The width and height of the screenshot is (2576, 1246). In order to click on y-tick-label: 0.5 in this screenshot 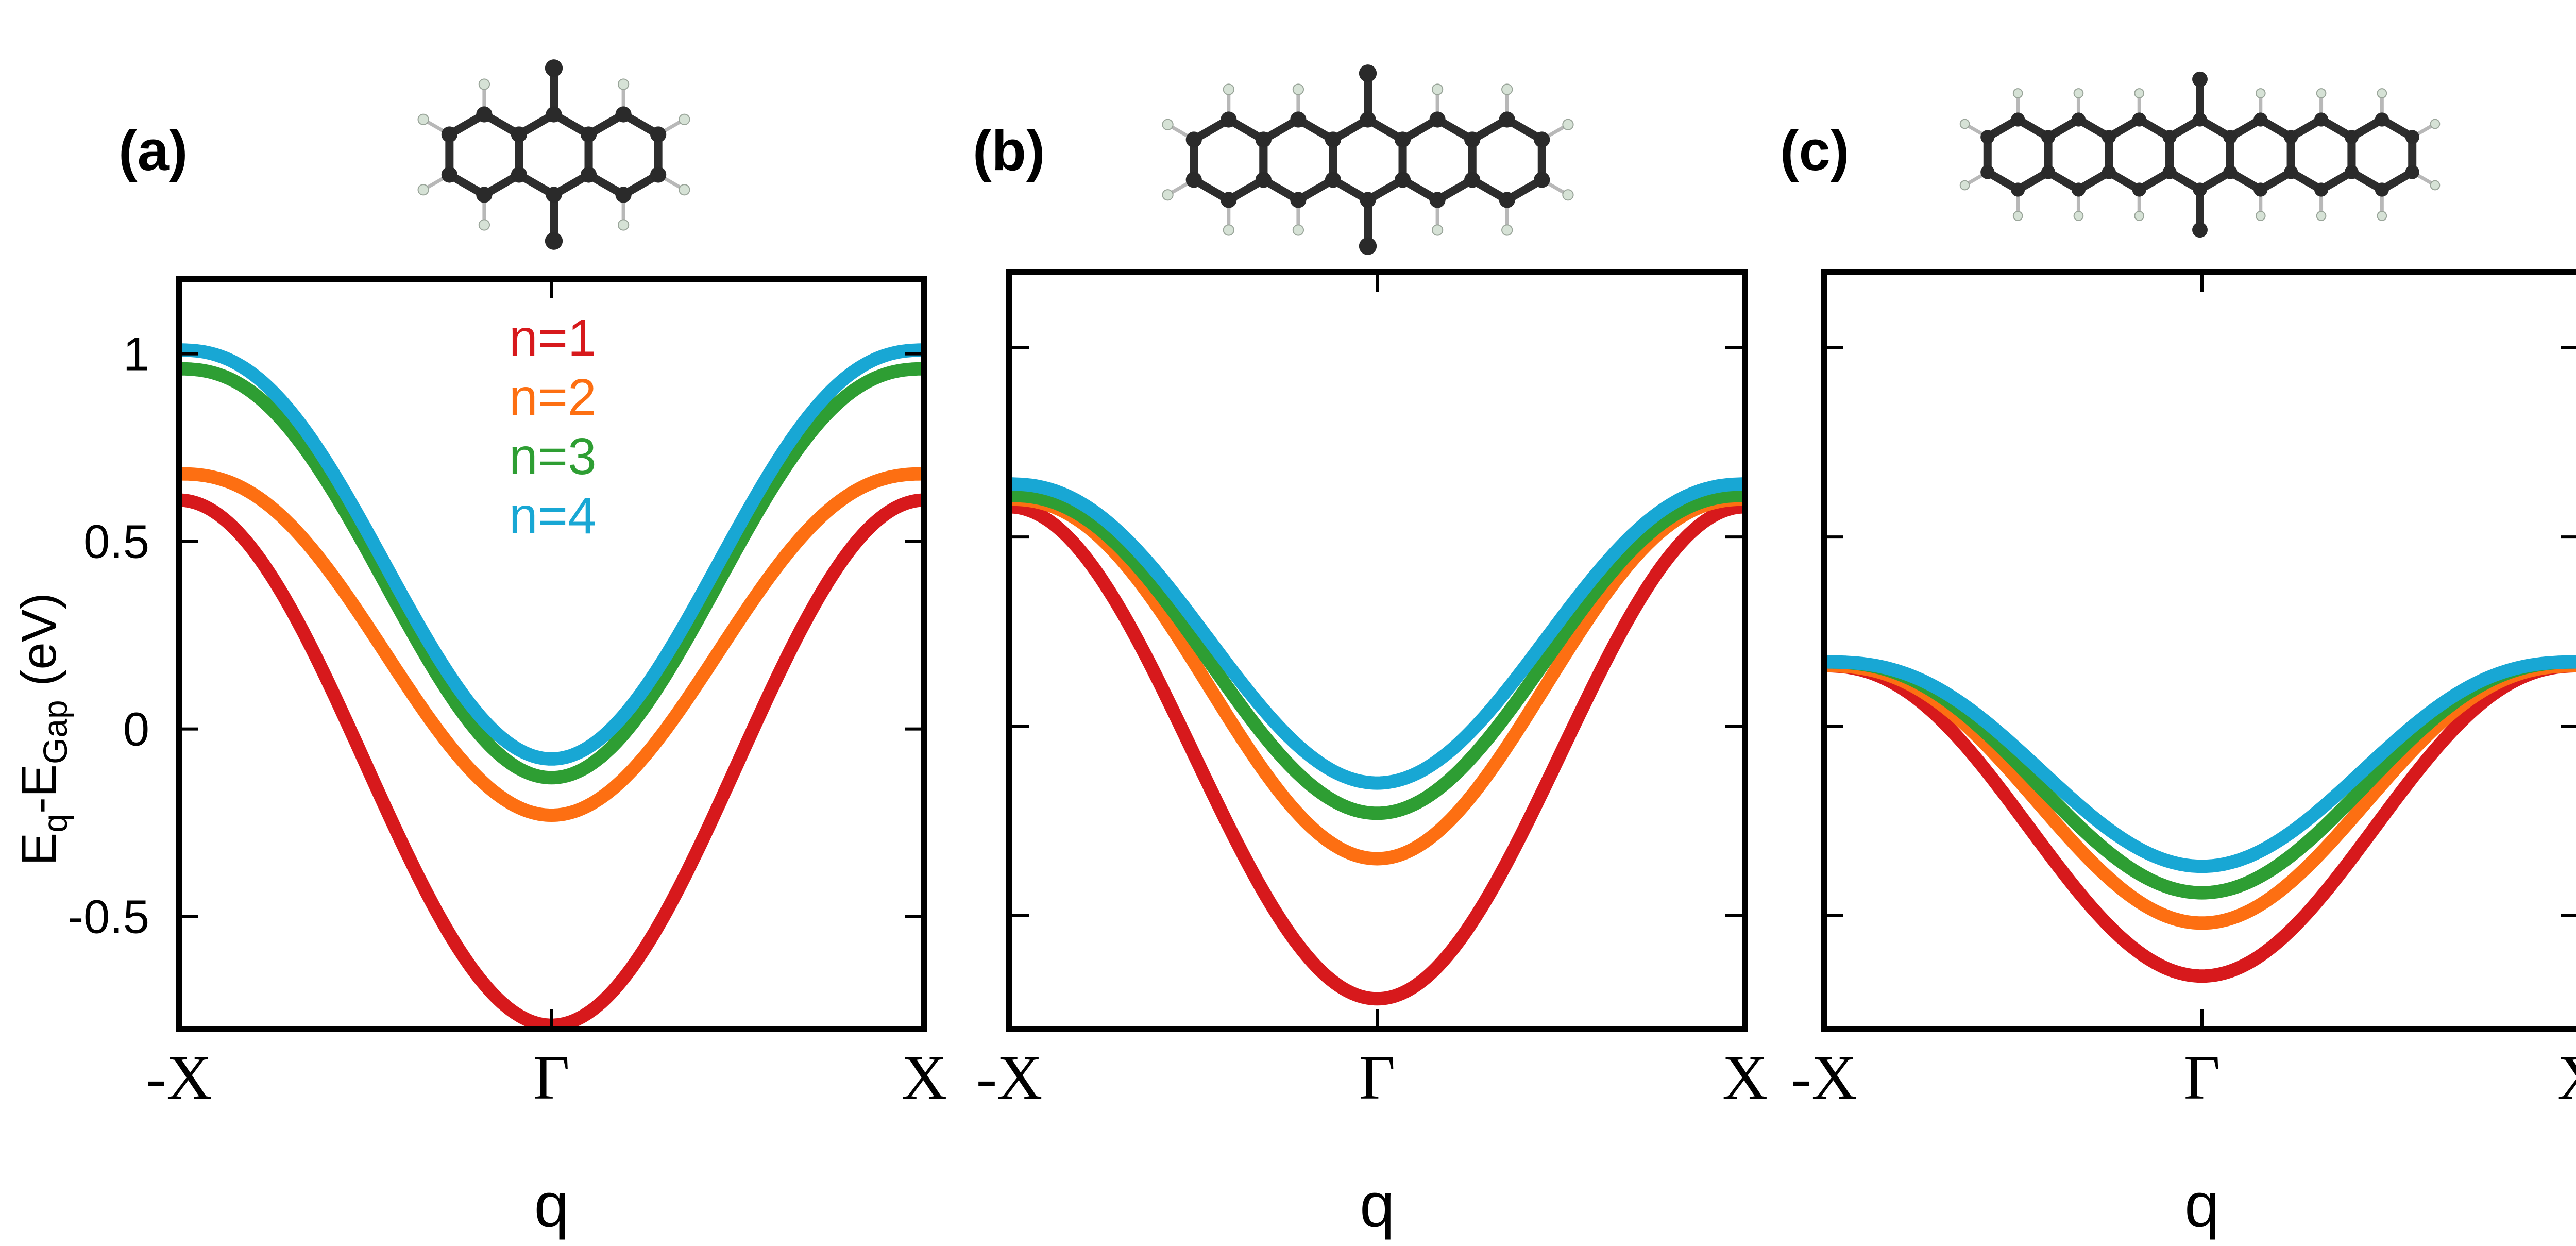, I will do `click(116, 542)`.